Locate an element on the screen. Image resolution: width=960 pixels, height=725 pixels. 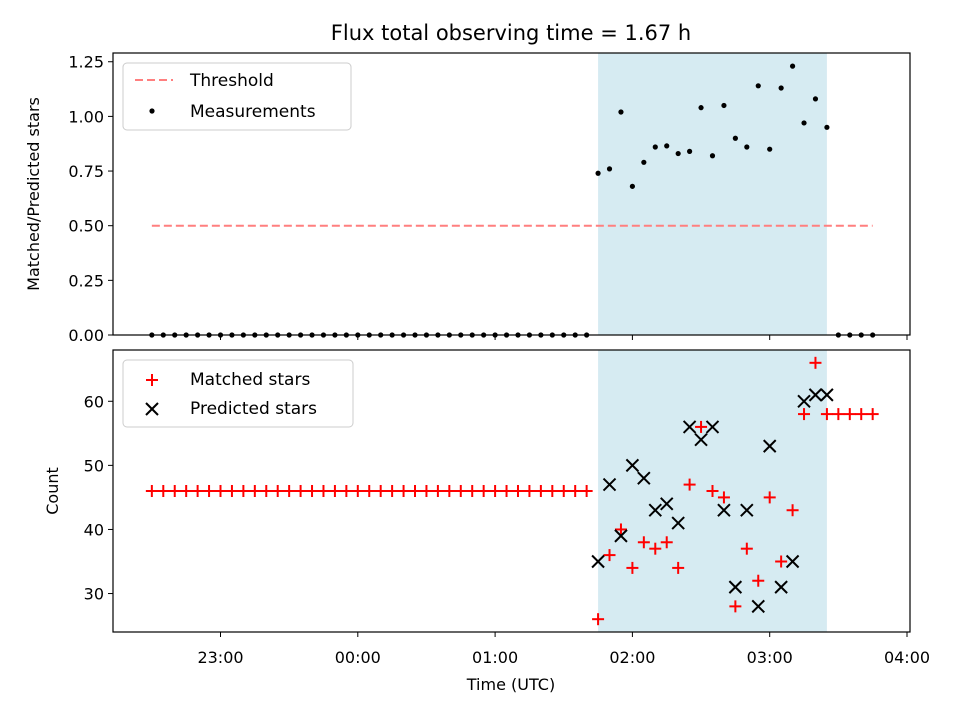
legend-measurements-swatch is located at coordinates (152, 111).